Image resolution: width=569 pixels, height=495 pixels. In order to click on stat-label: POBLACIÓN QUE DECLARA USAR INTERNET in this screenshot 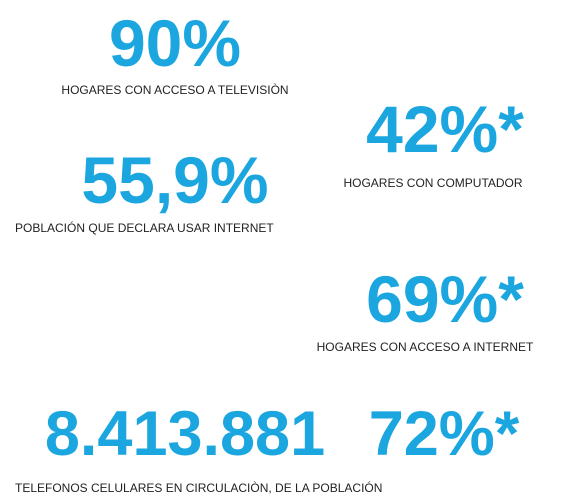, I will do `click(144, 227)`.